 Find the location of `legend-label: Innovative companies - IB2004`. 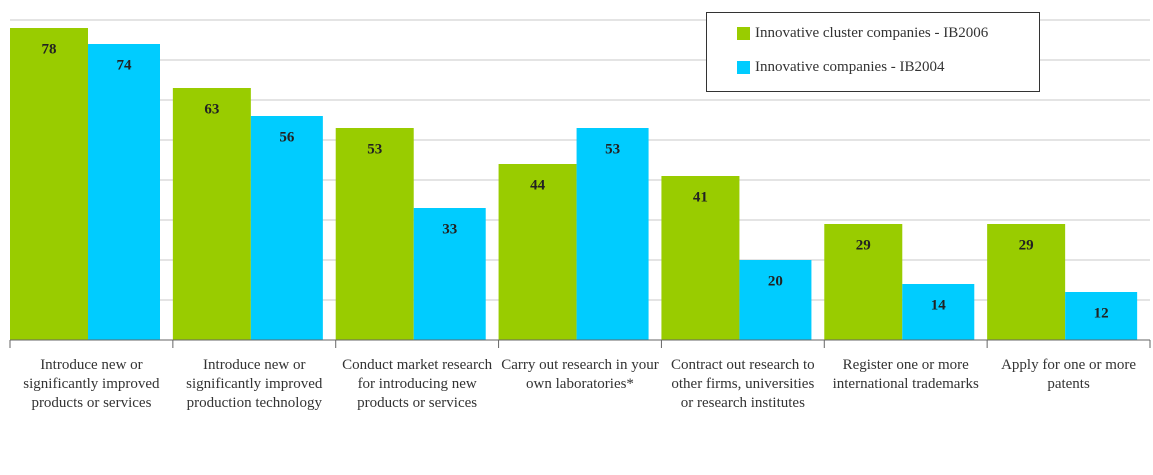

legend-label: Innovative companies - IB2004 is located at coordinates (850, 66).